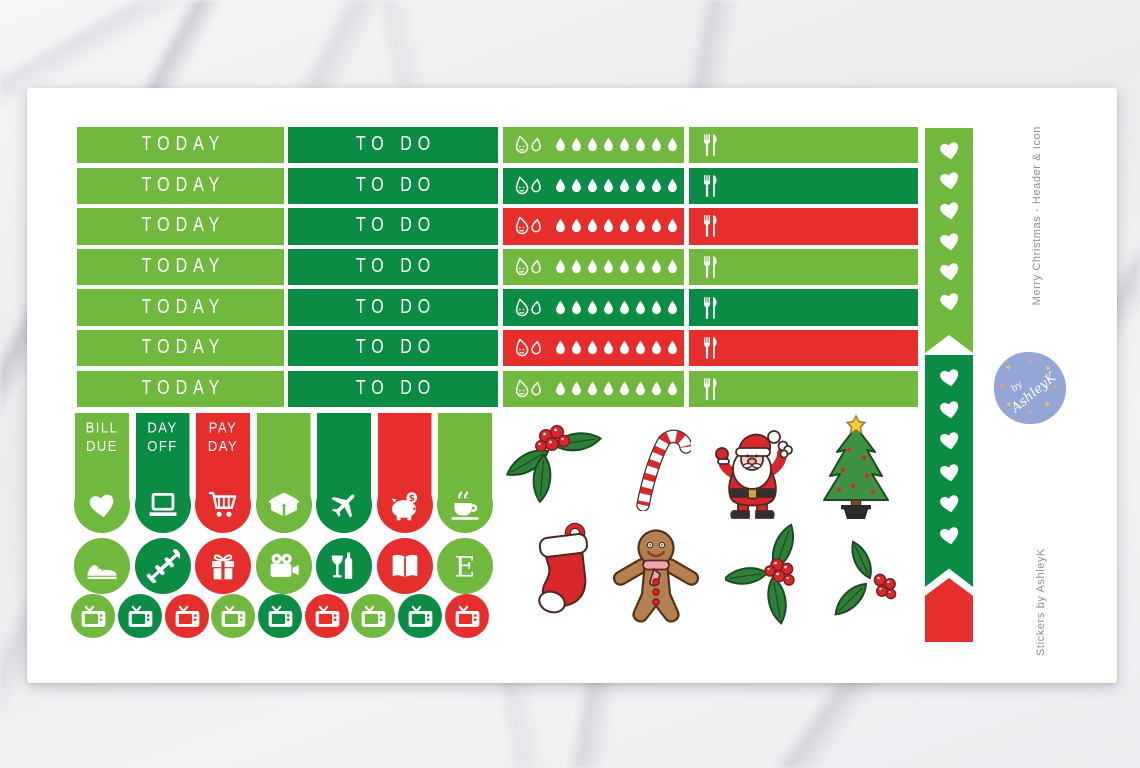 The height and width of the screenshot is (768, 1140). I want to click on flag-label: DAY OFF, so click(162, 436).